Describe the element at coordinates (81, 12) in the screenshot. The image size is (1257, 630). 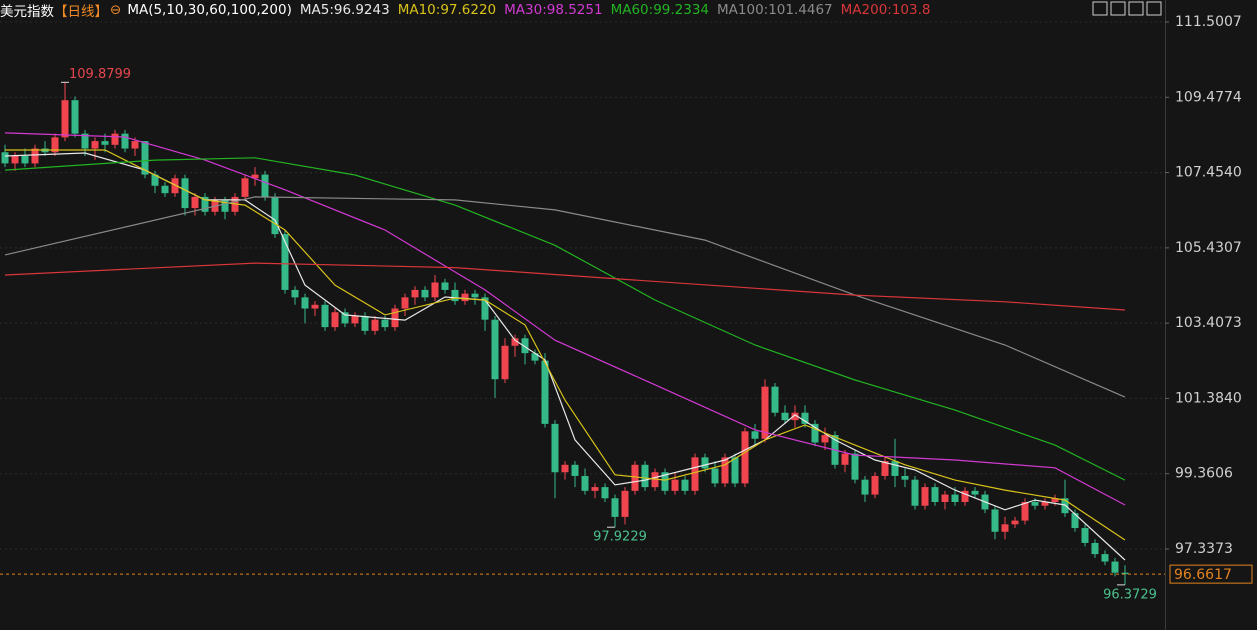
I see `period: 【日线】` at that location.